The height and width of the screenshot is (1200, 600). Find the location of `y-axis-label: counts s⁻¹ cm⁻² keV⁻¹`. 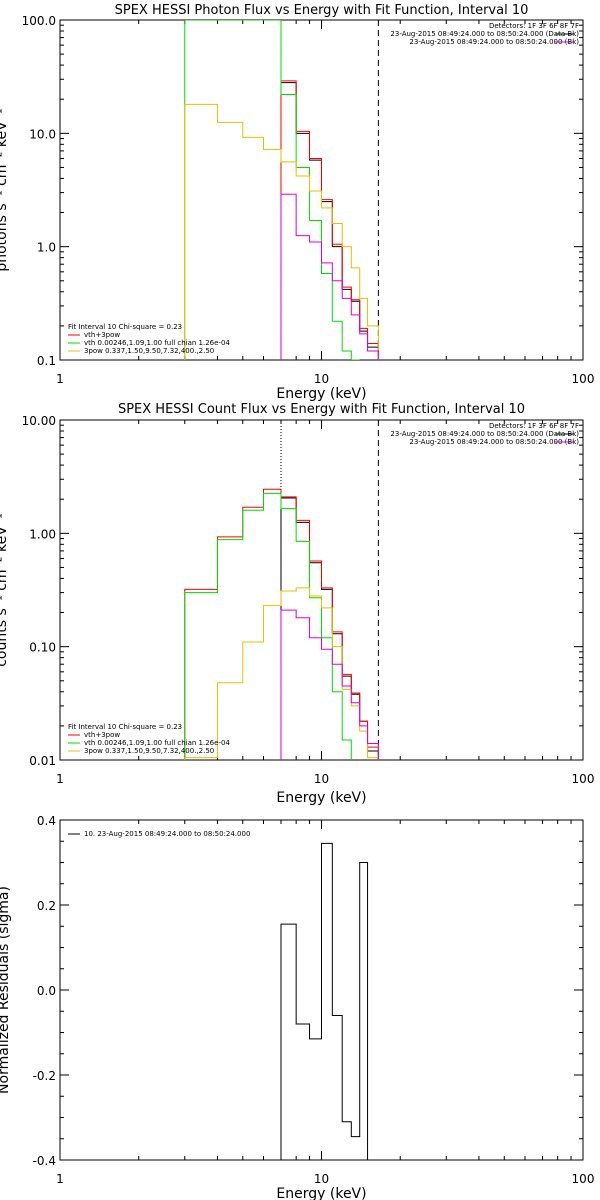

y-axis-label: counts s⁻¹ cm⁻² keV⁻¹ is located at coordinates (5, 590).